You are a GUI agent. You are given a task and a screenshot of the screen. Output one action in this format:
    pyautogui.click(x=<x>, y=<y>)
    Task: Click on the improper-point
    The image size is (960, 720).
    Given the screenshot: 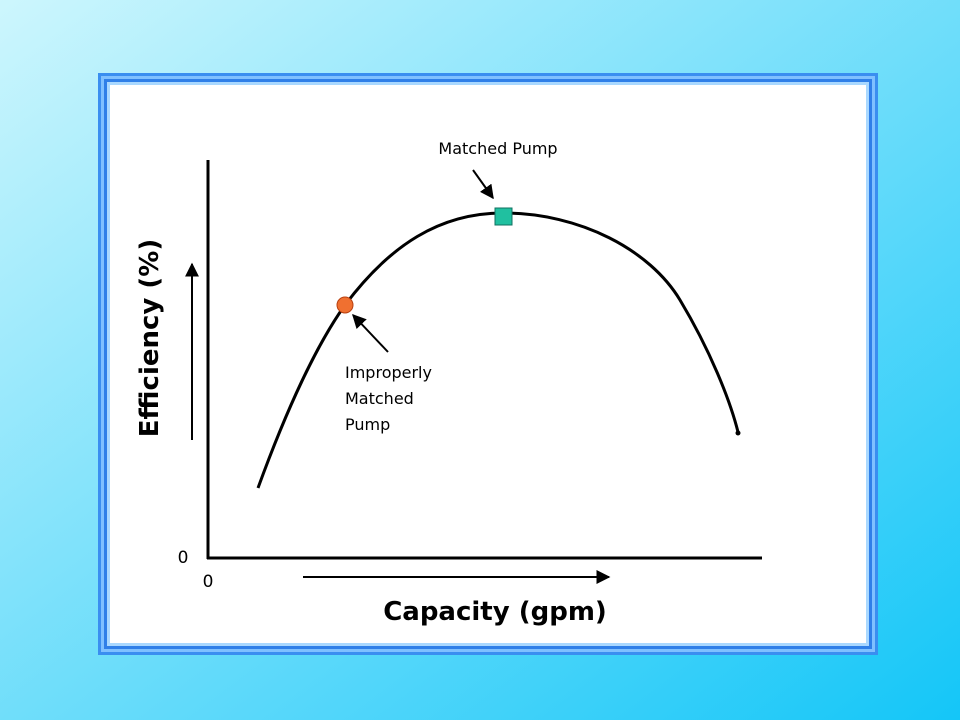 What is the action you would take?
    pyautogui.click(x=345, y=305)
    